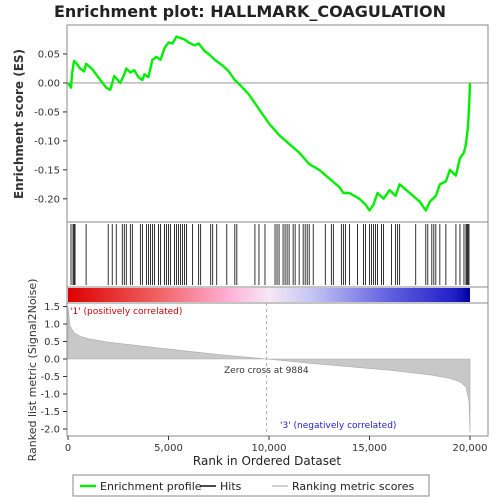 This screenshot has width=500, height=500. Describe the element at coordinates (353, 486) in the screenshot. I see `legend-label: Ranking metric scores` at that location.